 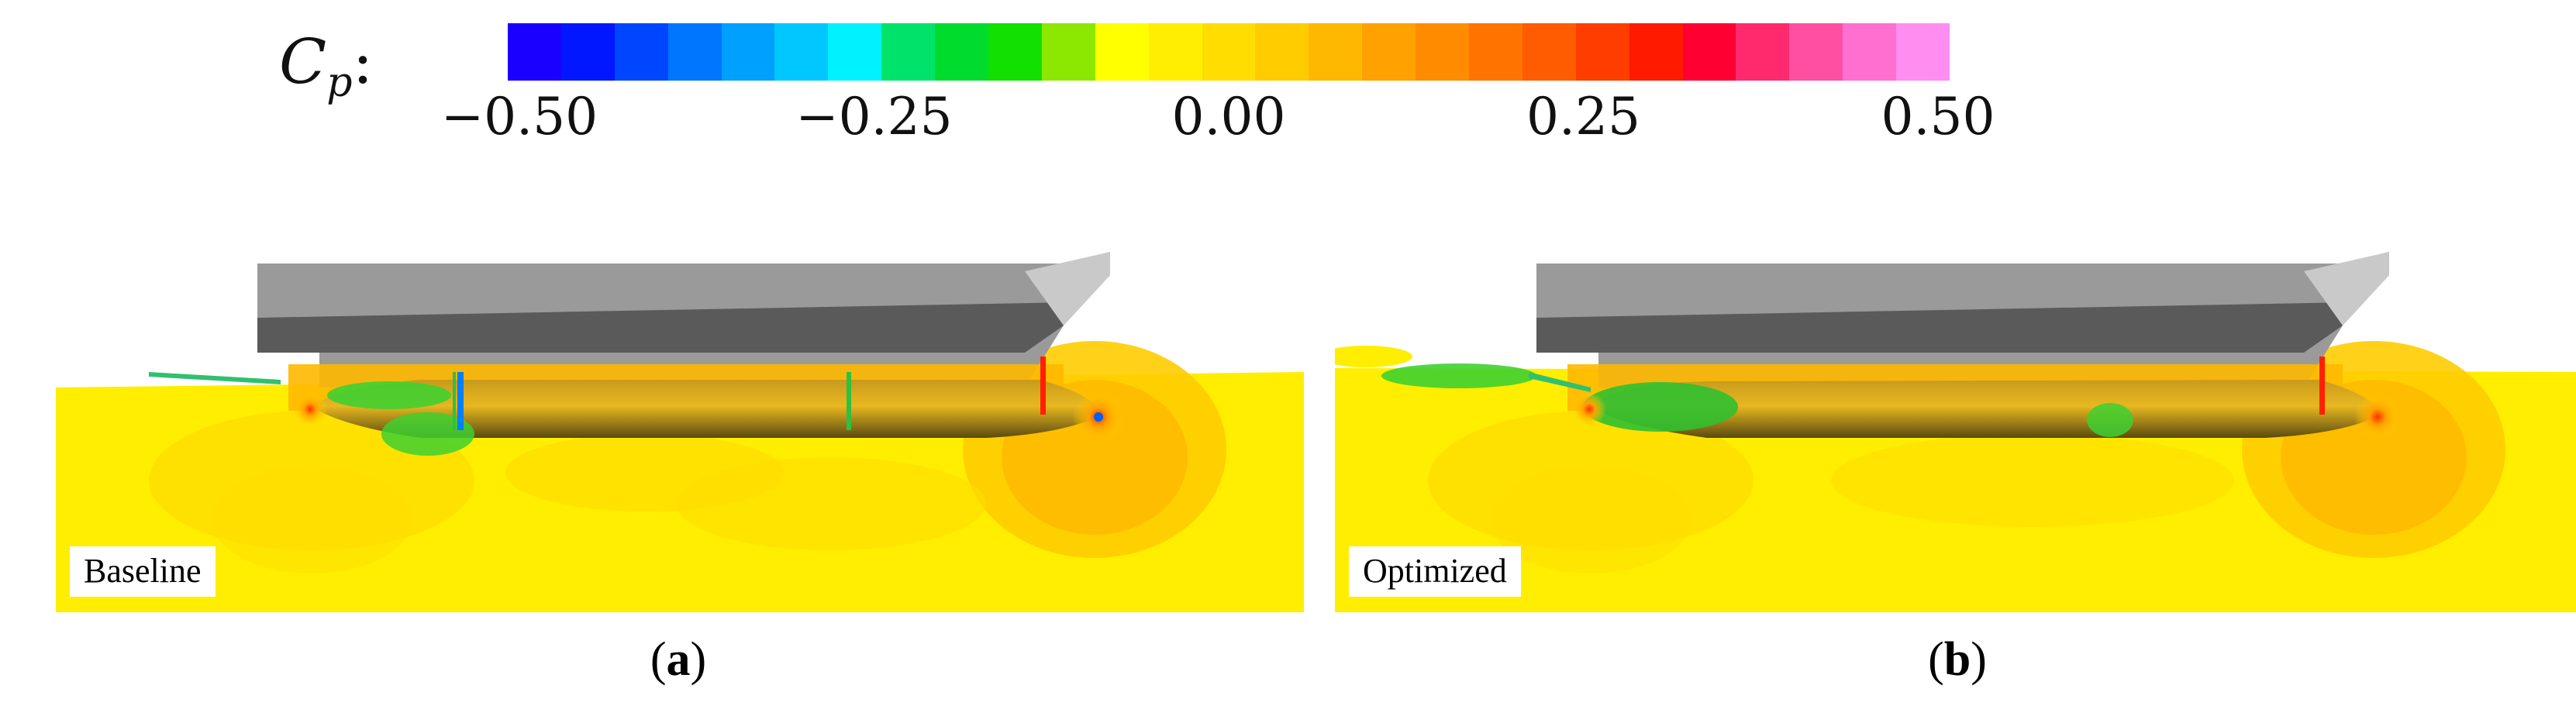 I want to click on caption-b: (b), so click(x=1957, y=659).